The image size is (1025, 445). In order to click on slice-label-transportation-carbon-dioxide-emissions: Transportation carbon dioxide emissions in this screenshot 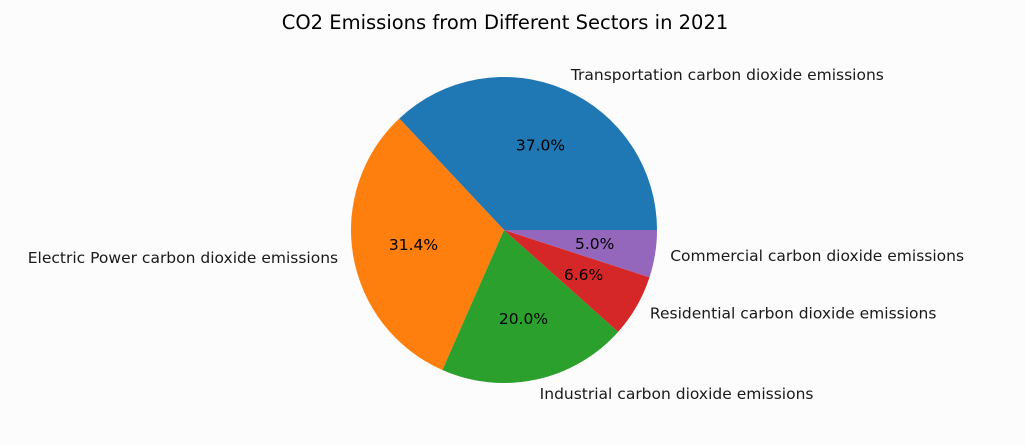, I will do `click(727, 75)`.